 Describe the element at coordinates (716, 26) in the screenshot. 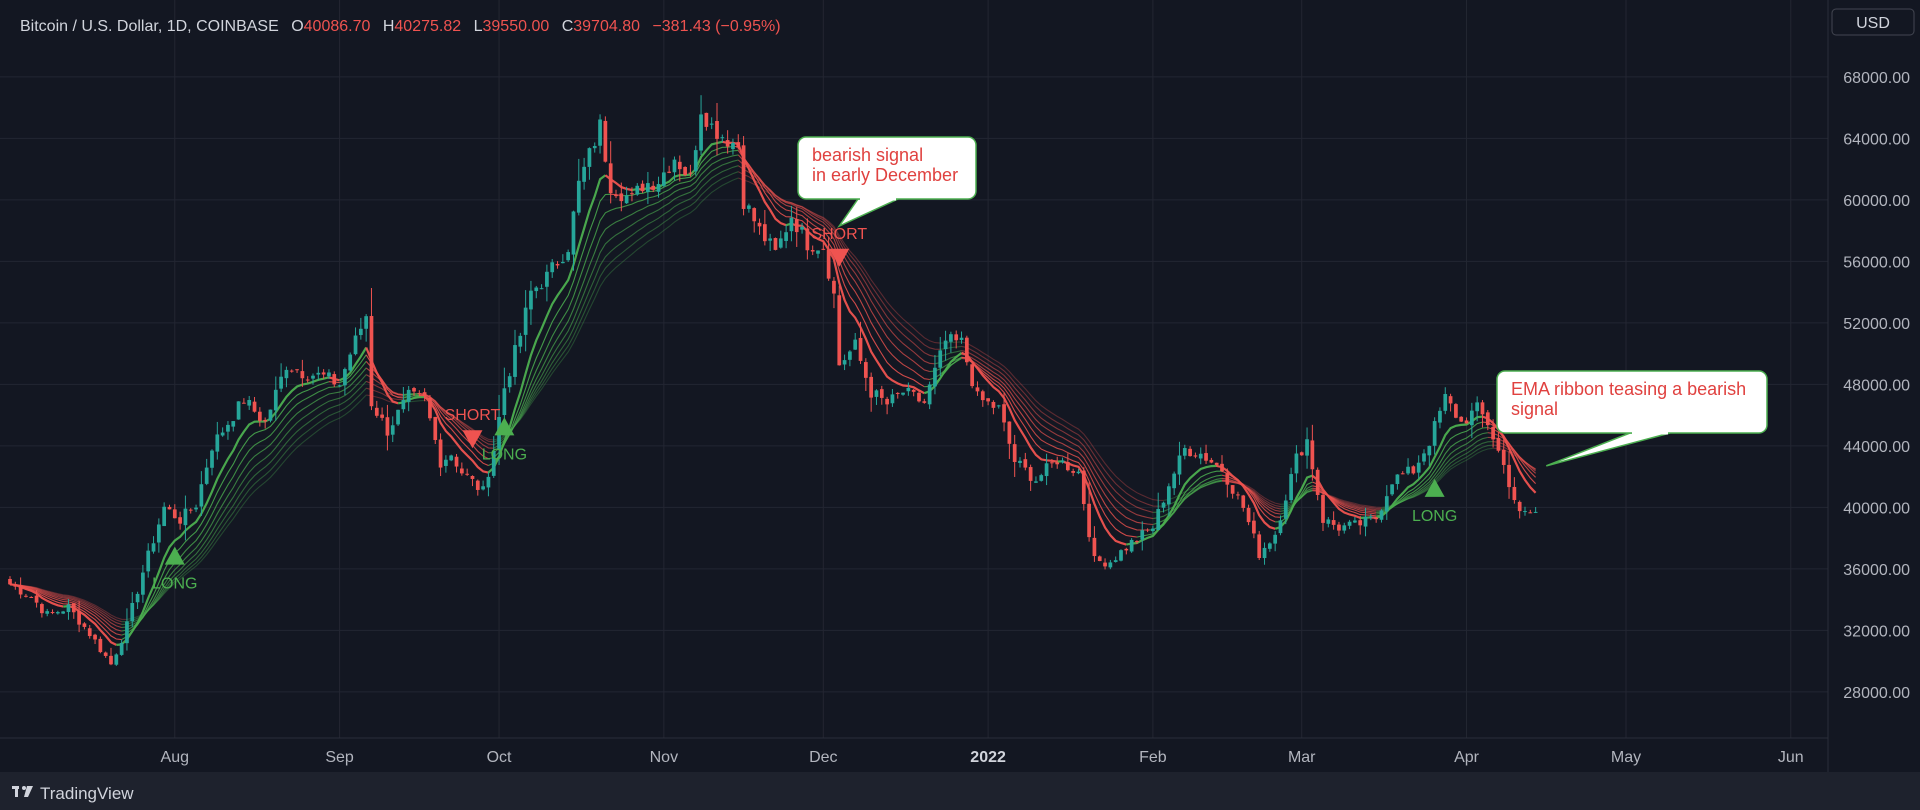

I see `change-value: −381.43 (−0.95%)` at that location.